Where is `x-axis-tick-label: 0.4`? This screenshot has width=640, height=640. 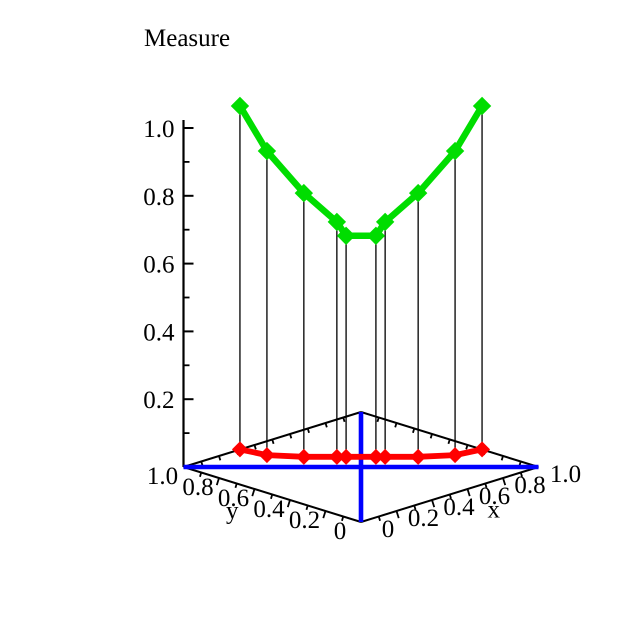
x-axis-tick-label: 0.4 is located at coordinates (459, 507).